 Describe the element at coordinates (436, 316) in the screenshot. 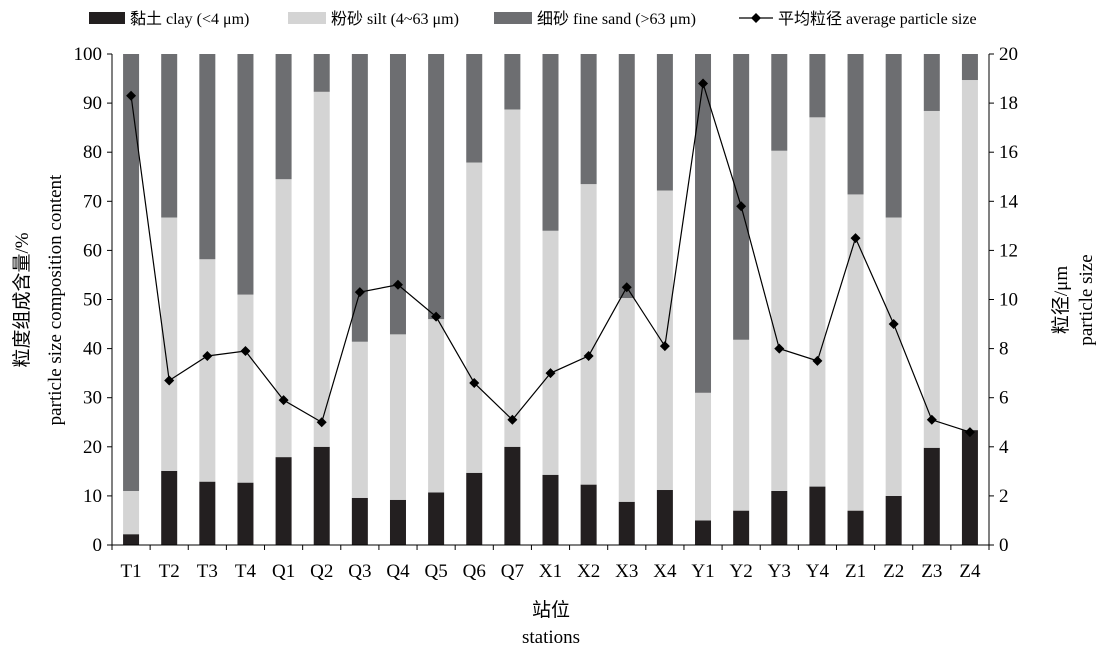

I see `line-point-Q5` at that location.